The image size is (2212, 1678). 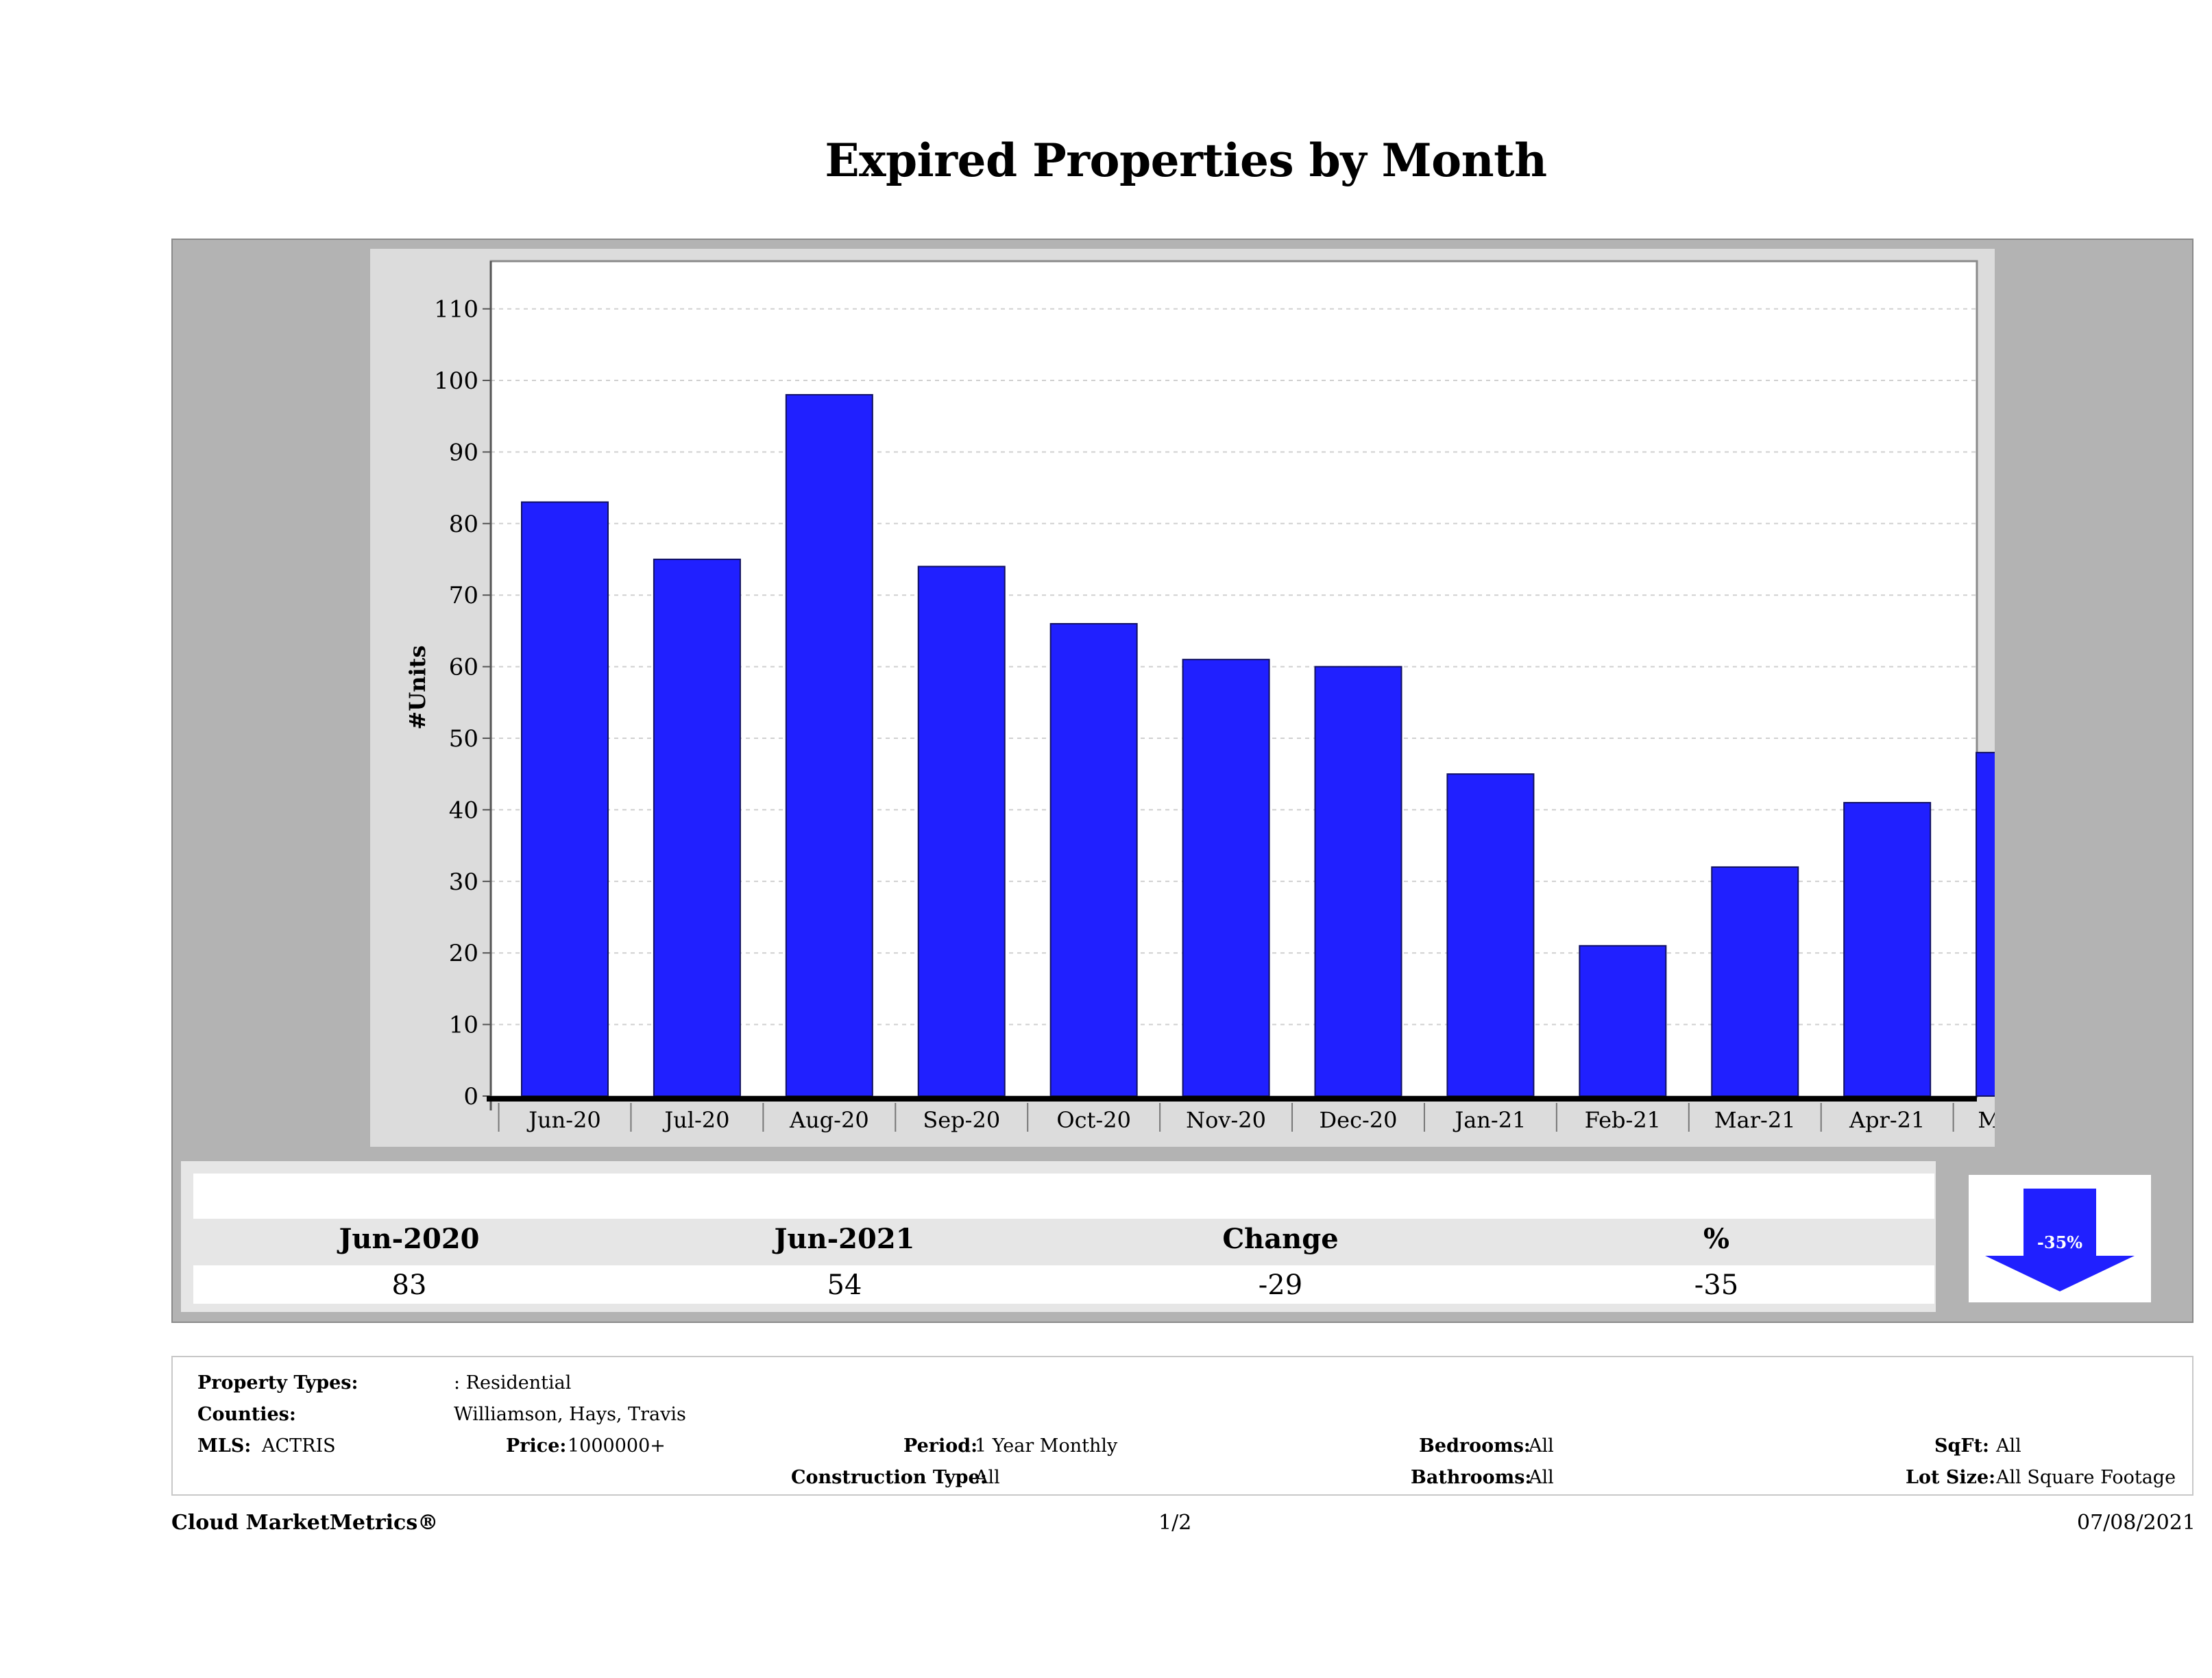 What do you see at coordinates (1175, 1523) in the screenshot?
I see `footer-page-number: 1/2` at bounding box center [1175, 1523].